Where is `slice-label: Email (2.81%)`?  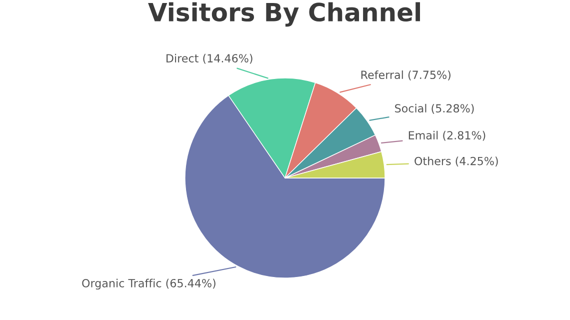
slice-label: Email (2.81%) is located at coordinates (447, 135).